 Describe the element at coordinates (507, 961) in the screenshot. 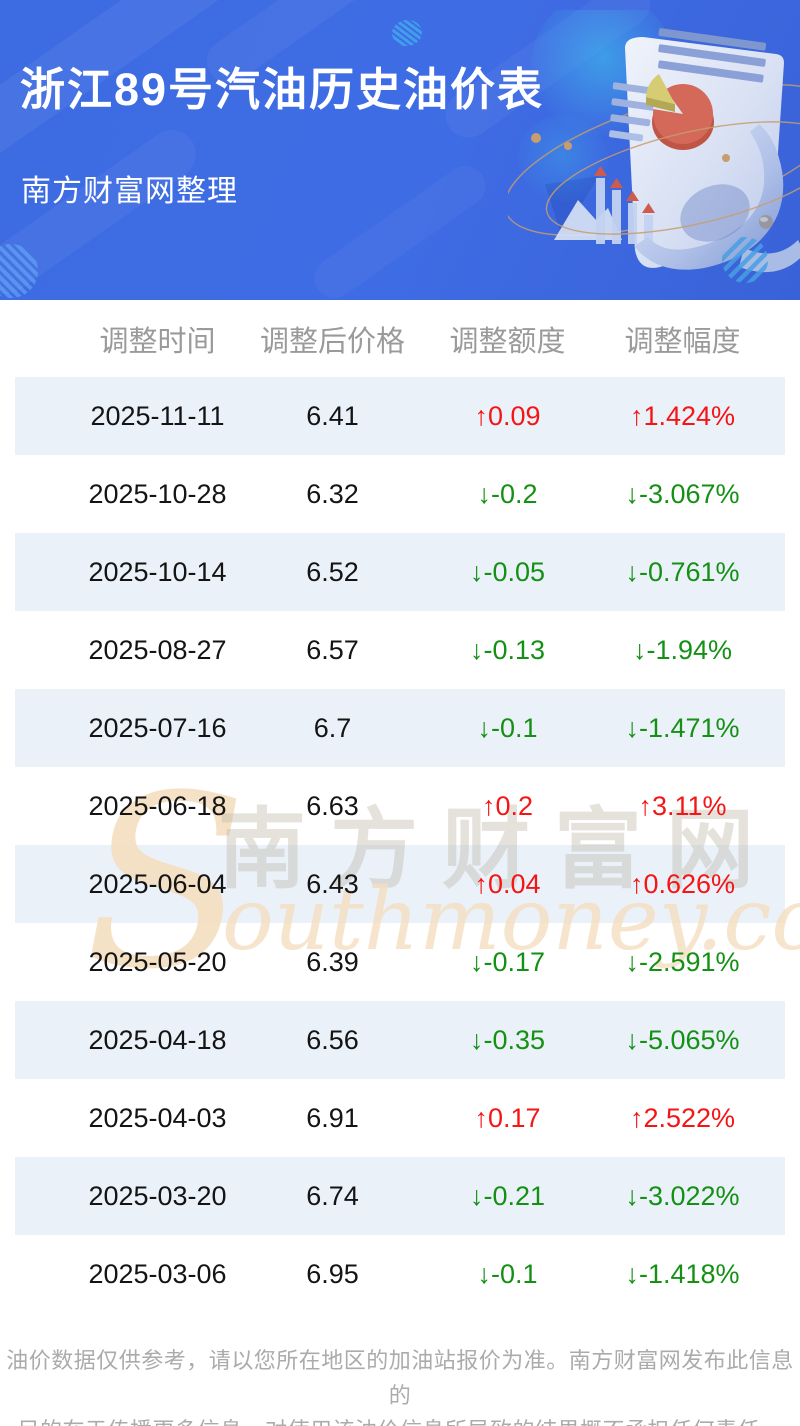

I see `change-cell: ↓-0.17` at that location.